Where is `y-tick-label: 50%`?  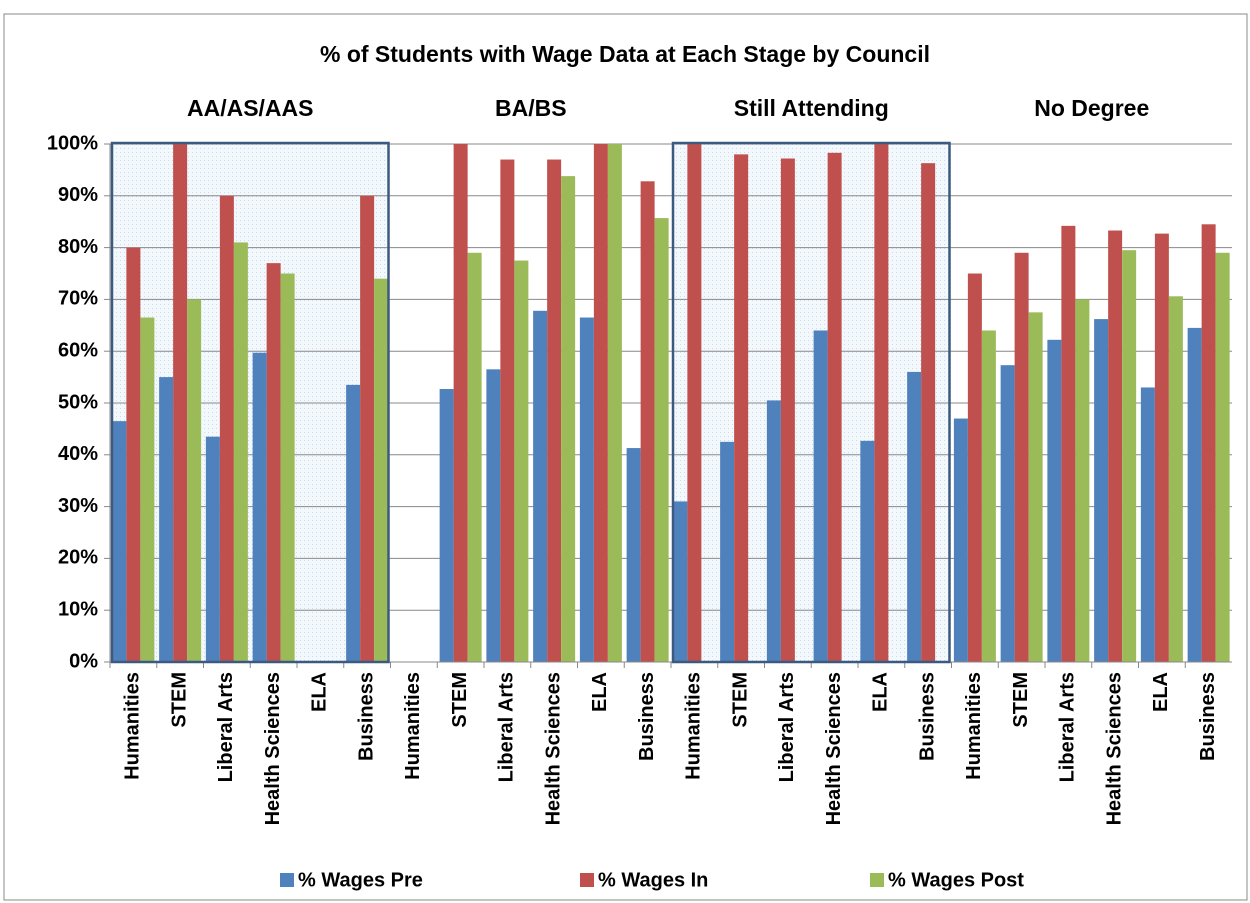
y-tick-label: 50% is located at coordinates (78, 402).